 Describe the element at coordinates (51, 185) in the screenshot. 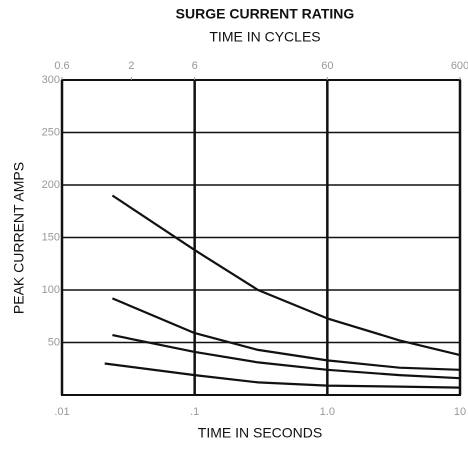

I see `y-tick-label: 200` at that location.